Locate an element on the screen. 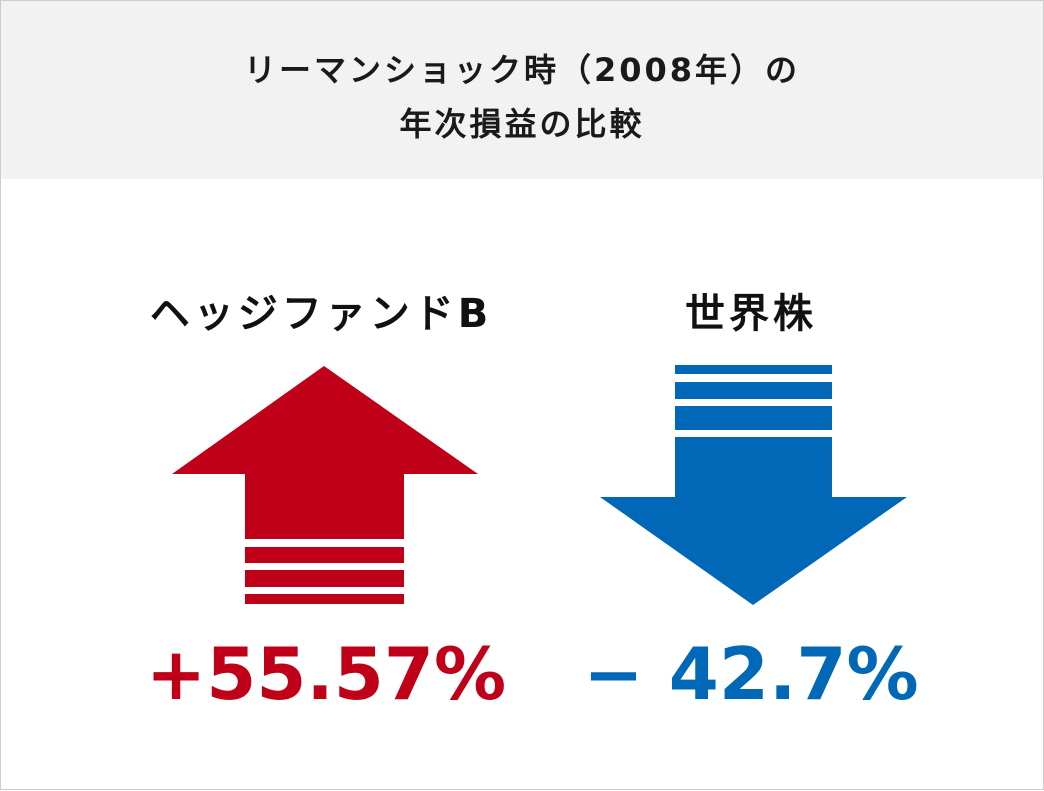 This screenshot has height=791, width=1044. value-label-hedge-fund: +55.57% is located at coordinates (326, 674).